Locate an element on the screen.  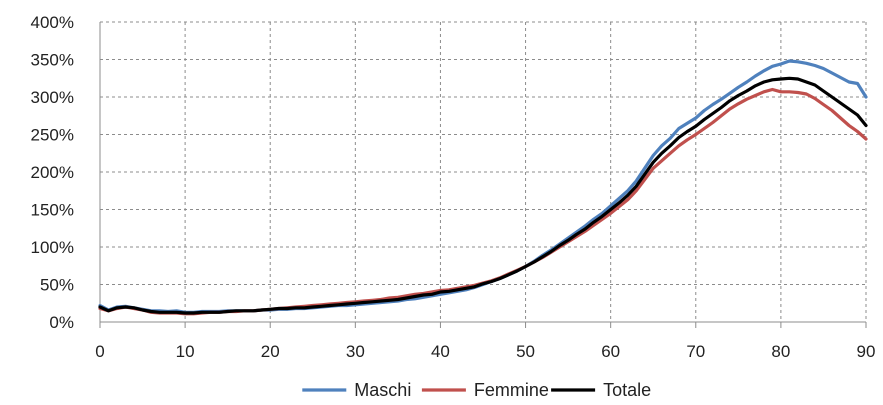
x-tick-label: 10 is located at coordinates (185, 351).